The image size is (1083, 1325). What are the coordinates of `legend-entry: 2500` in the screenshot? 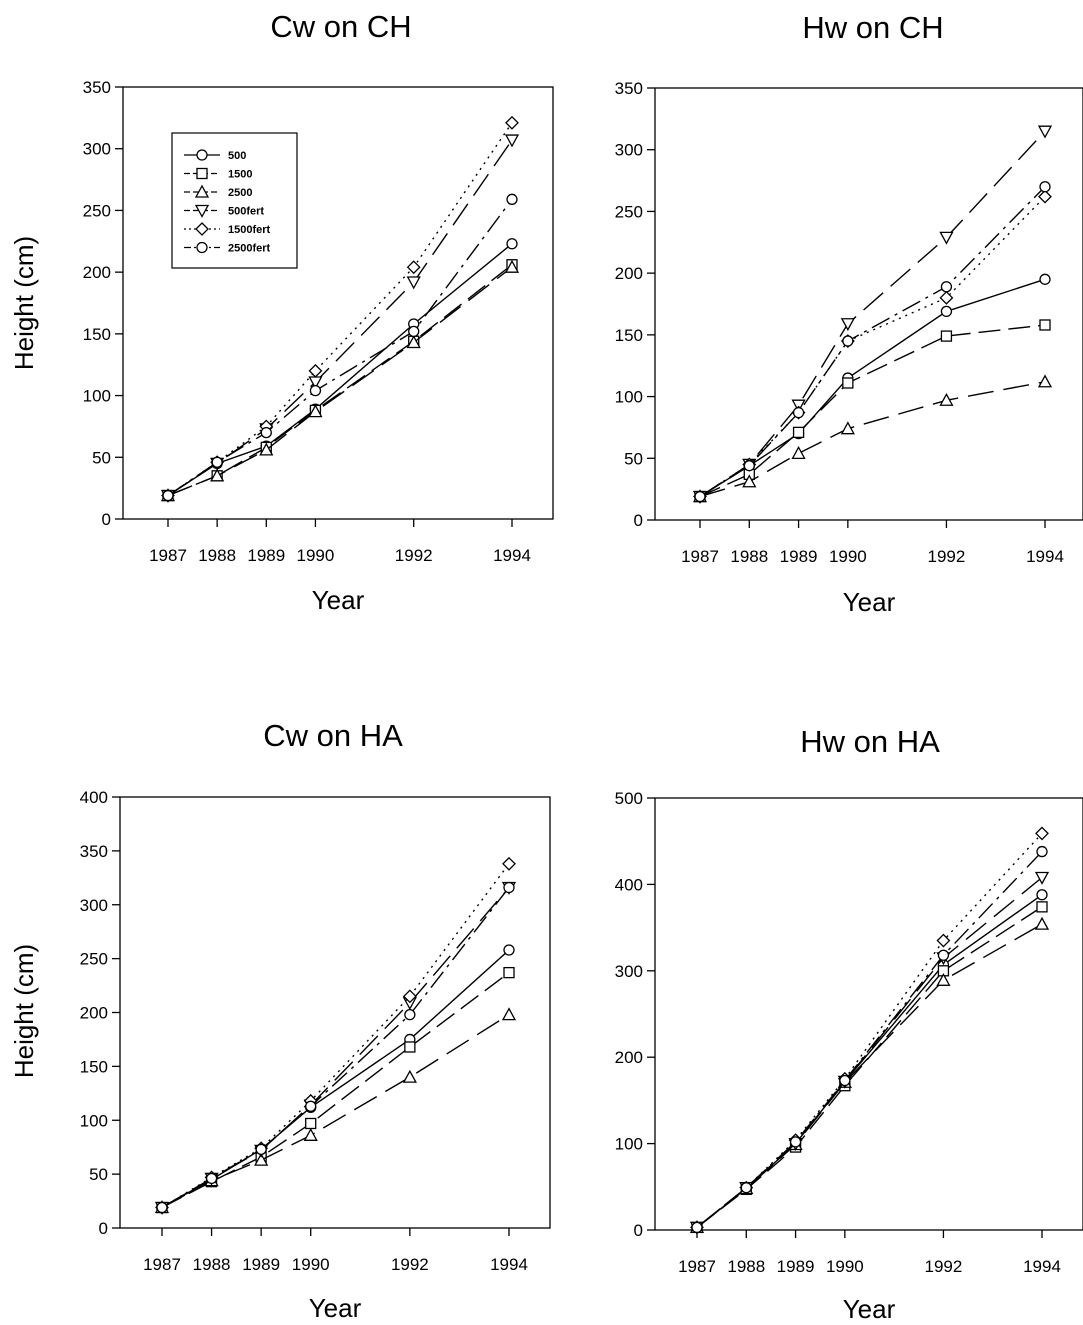 It's located at (218, 191).